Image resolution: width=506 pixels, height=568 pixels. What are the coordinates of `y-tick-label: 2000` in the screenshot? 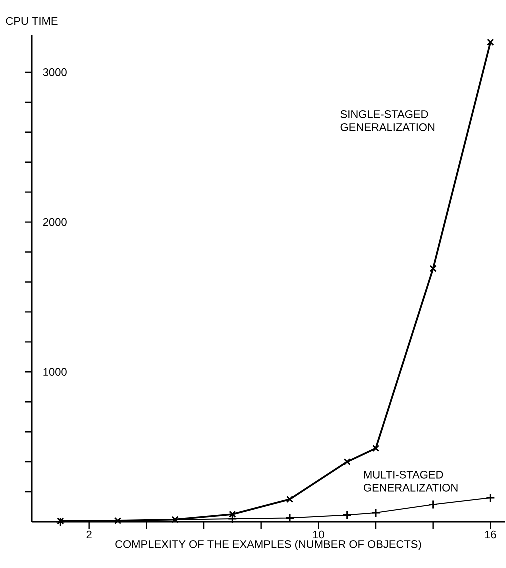 It's located at (55, 222).